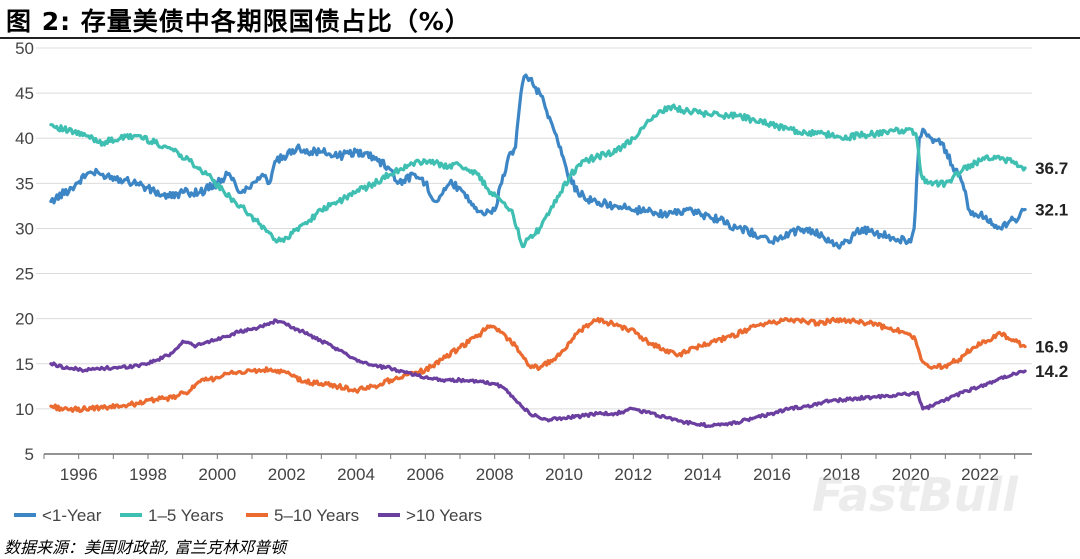 Image resolution: width=1080 pixels, height=559 pixels. Describe the element at coordinates (980, 474) in the screenshot. I see `x-tick-label: 2022` at that location.